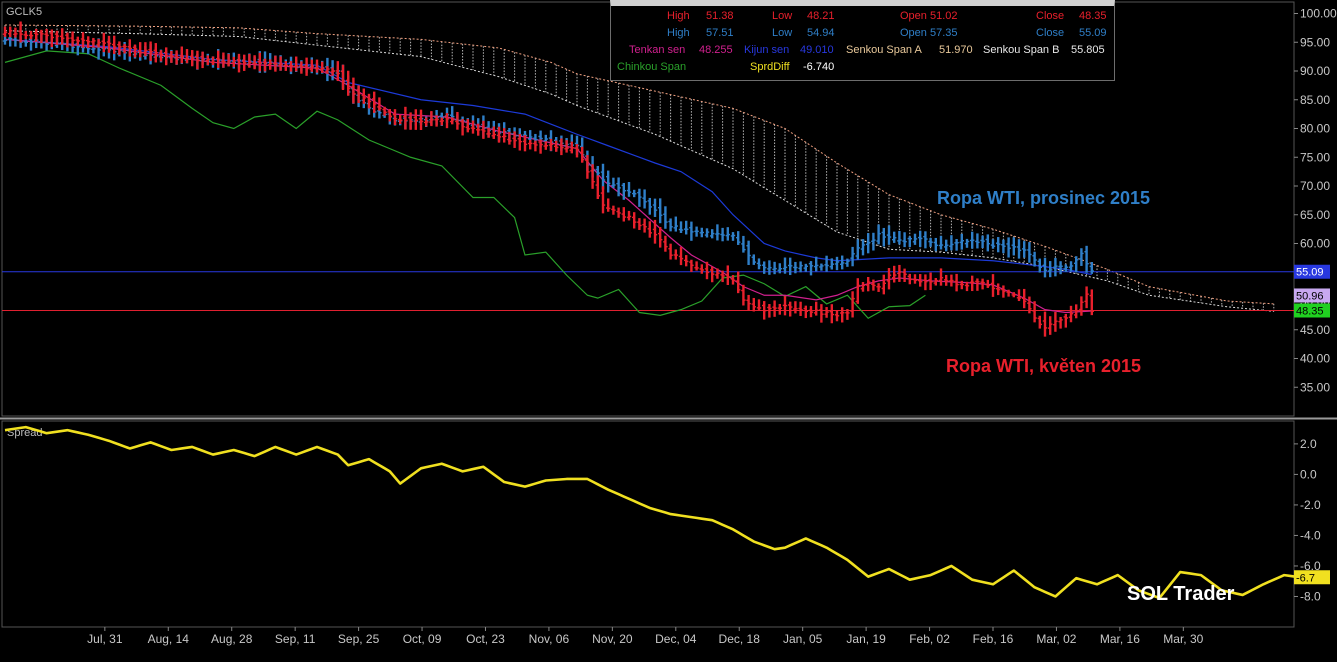 The width and height of the screenshot is (1337, 662). Describe the element at coordinates (1315, 244) in the screenshot. I see `y-tick-label: 60.00` at that location.